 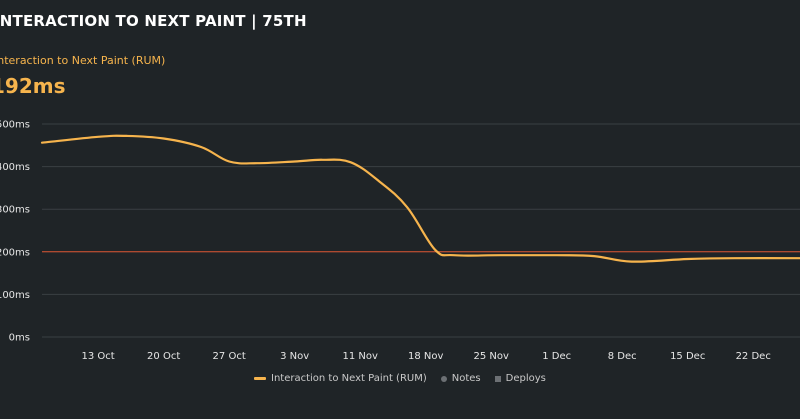 I want to click on legend-item-series: Interaction to Next Paint (RUM), so click(x=340, y=378).